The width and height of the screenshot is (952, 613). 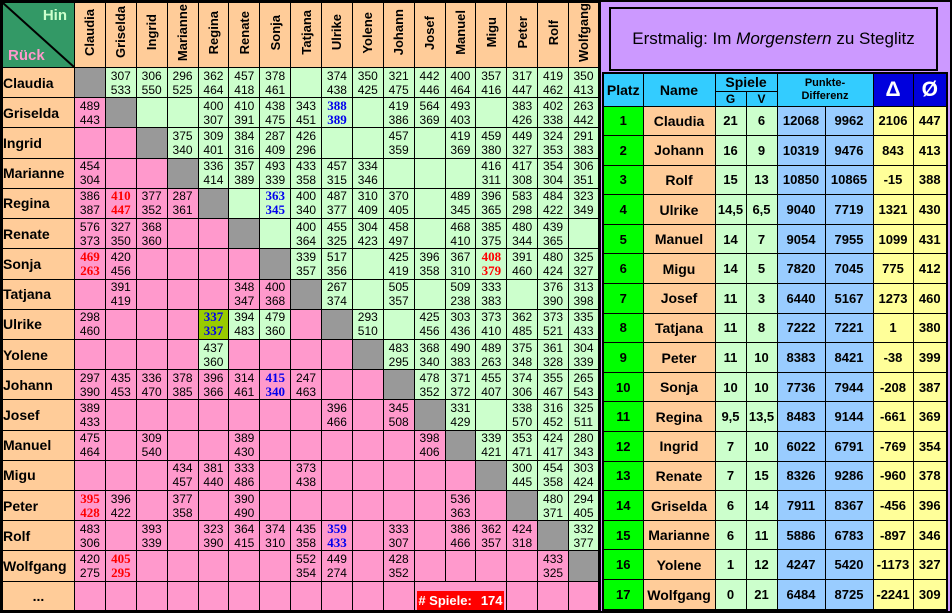 I want to click on hin-score: 300, so click(x=522, y=468).